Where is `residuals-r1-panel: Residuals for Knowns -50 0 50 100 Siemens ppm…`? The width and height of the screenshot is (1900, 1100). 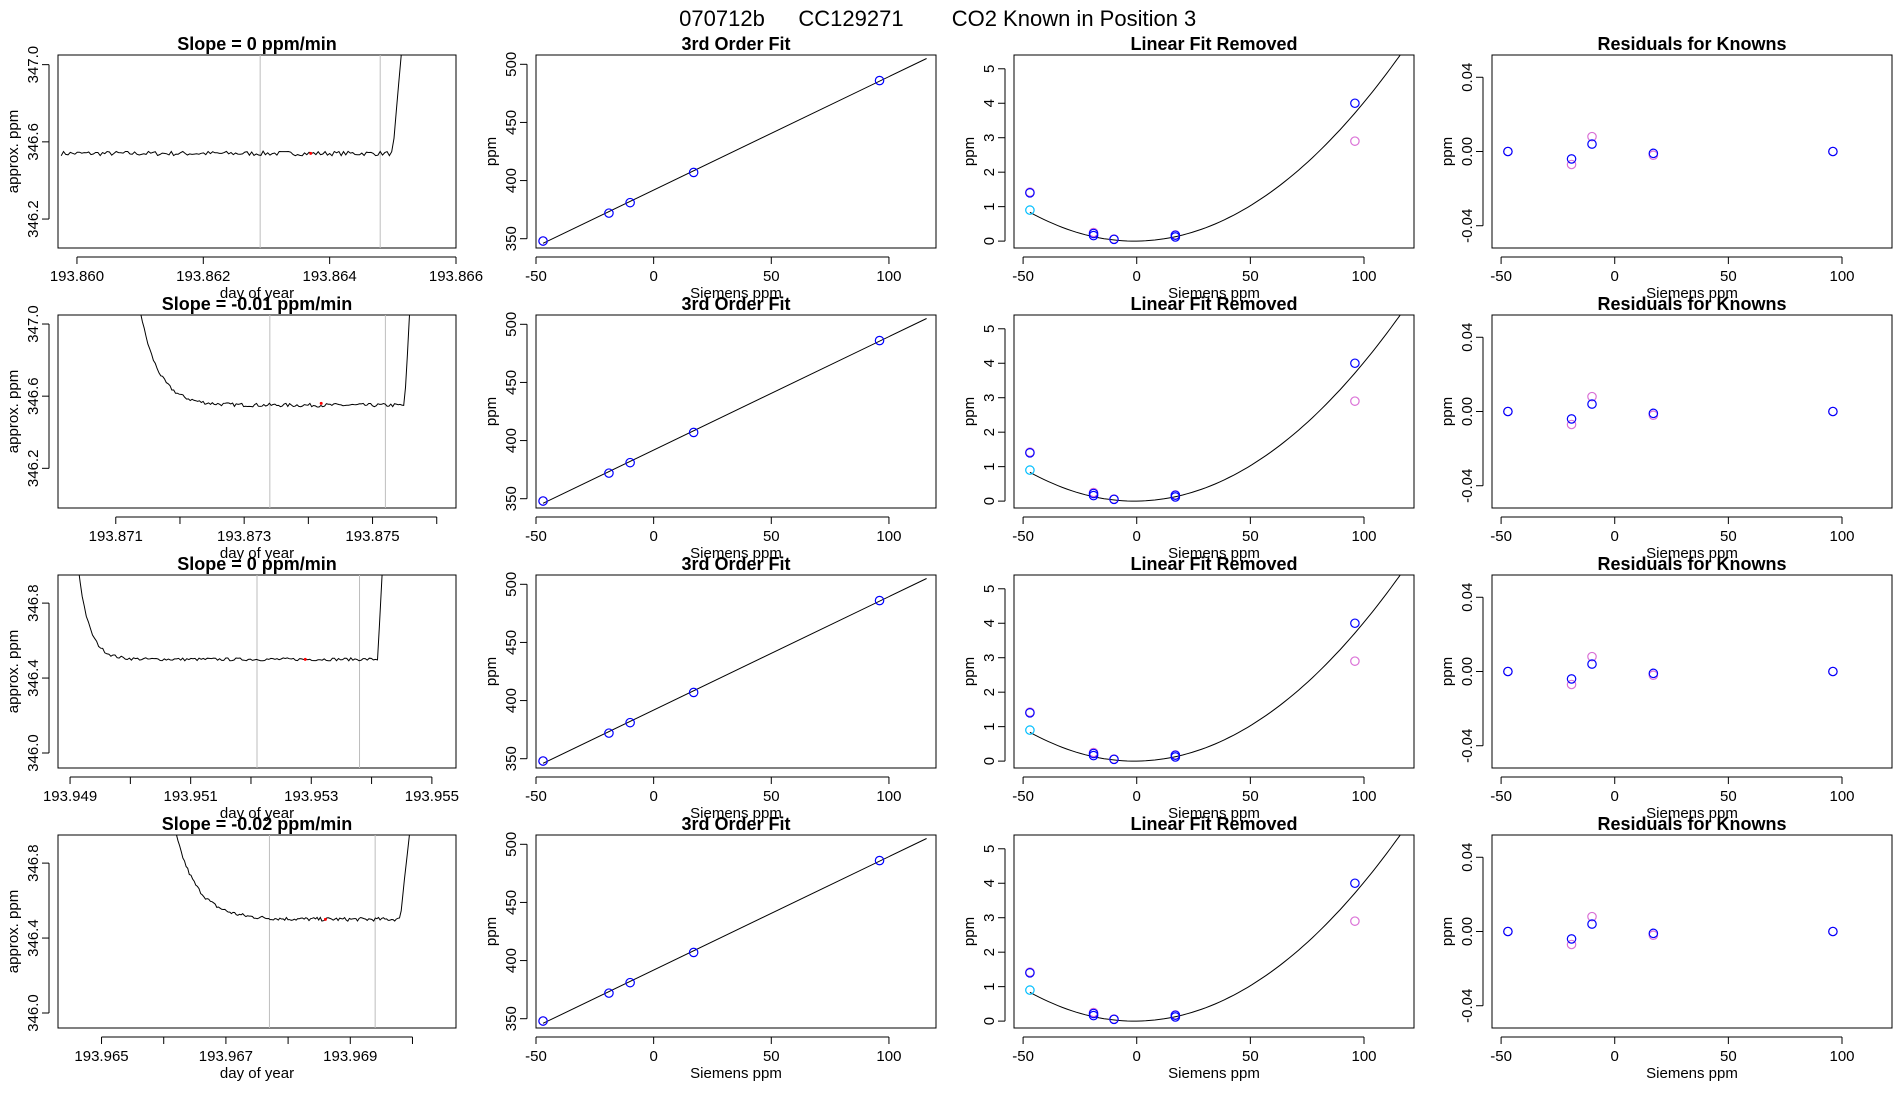 residuals-r1-panel: Residuals for Knowns -50 0 50 100 Siemens ppm… is located at coordinates (1666, 168).